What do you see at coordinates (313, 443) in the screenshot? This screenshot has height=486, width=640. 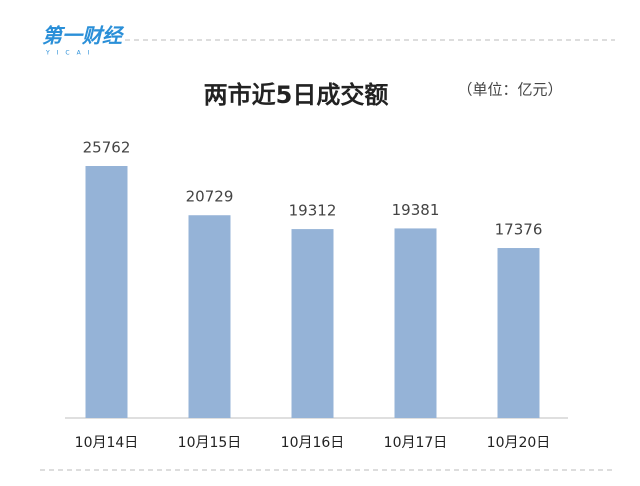 I see `x-tick-label: 10月16日` at bounding box center [313, 443].